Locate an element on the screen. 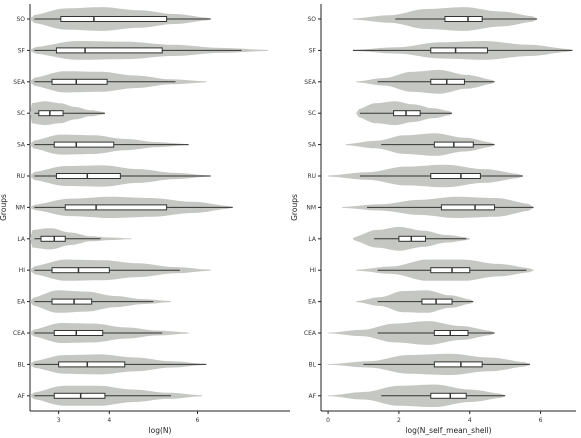  x-axis-title: log(N) is located at coordinates (160, 430).